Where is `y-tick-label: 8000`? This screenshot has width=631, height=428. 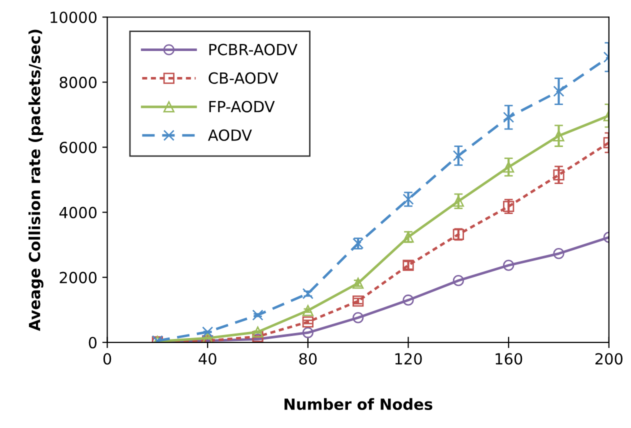
y-tick-label: 8000 is located at coordinates (78, 82).